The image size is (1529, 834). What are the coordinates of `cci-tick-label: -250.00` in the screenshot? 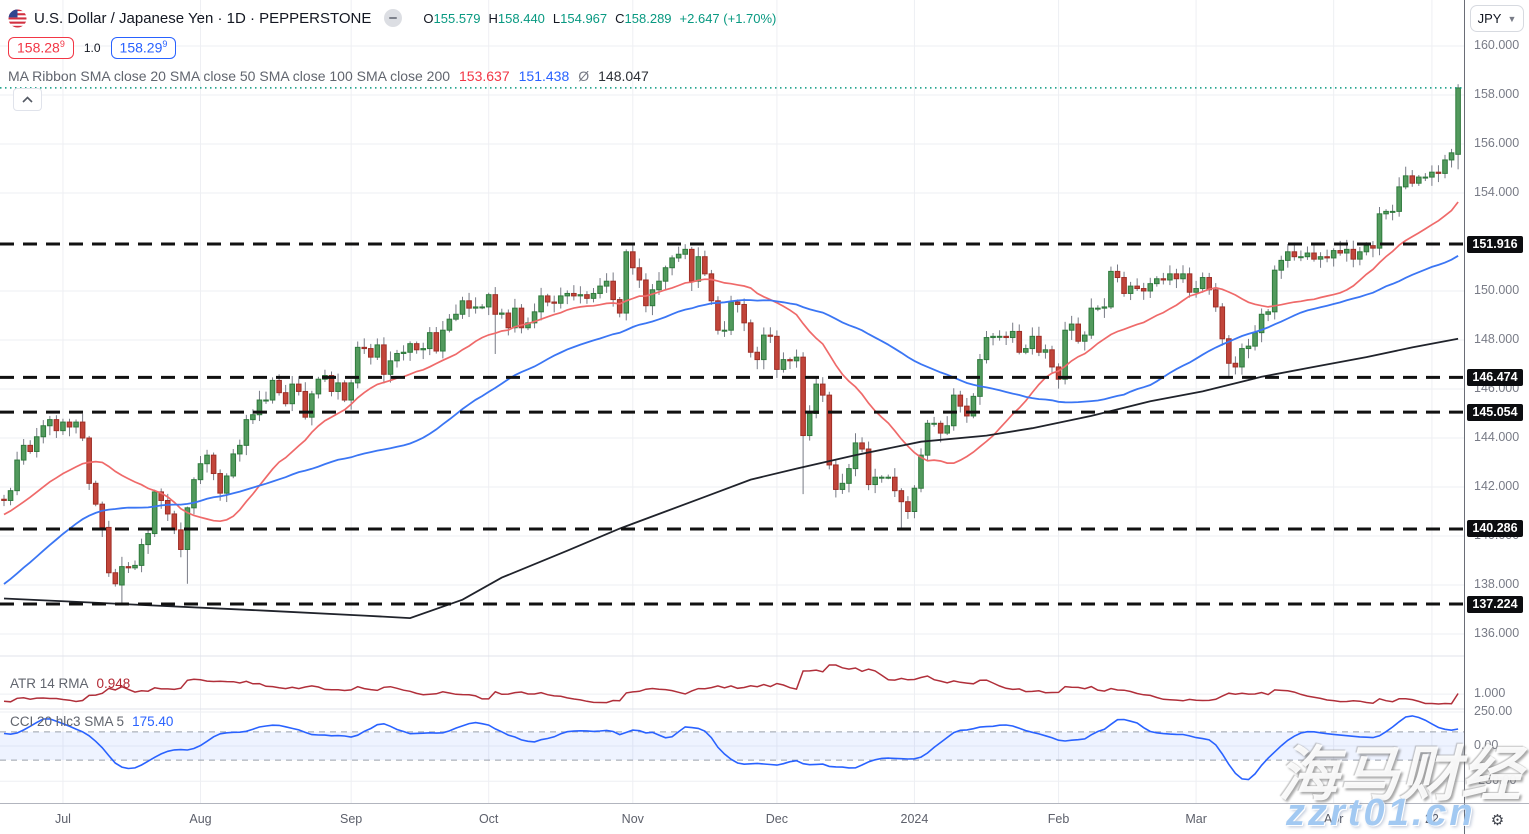 It's located at (1495, 780).